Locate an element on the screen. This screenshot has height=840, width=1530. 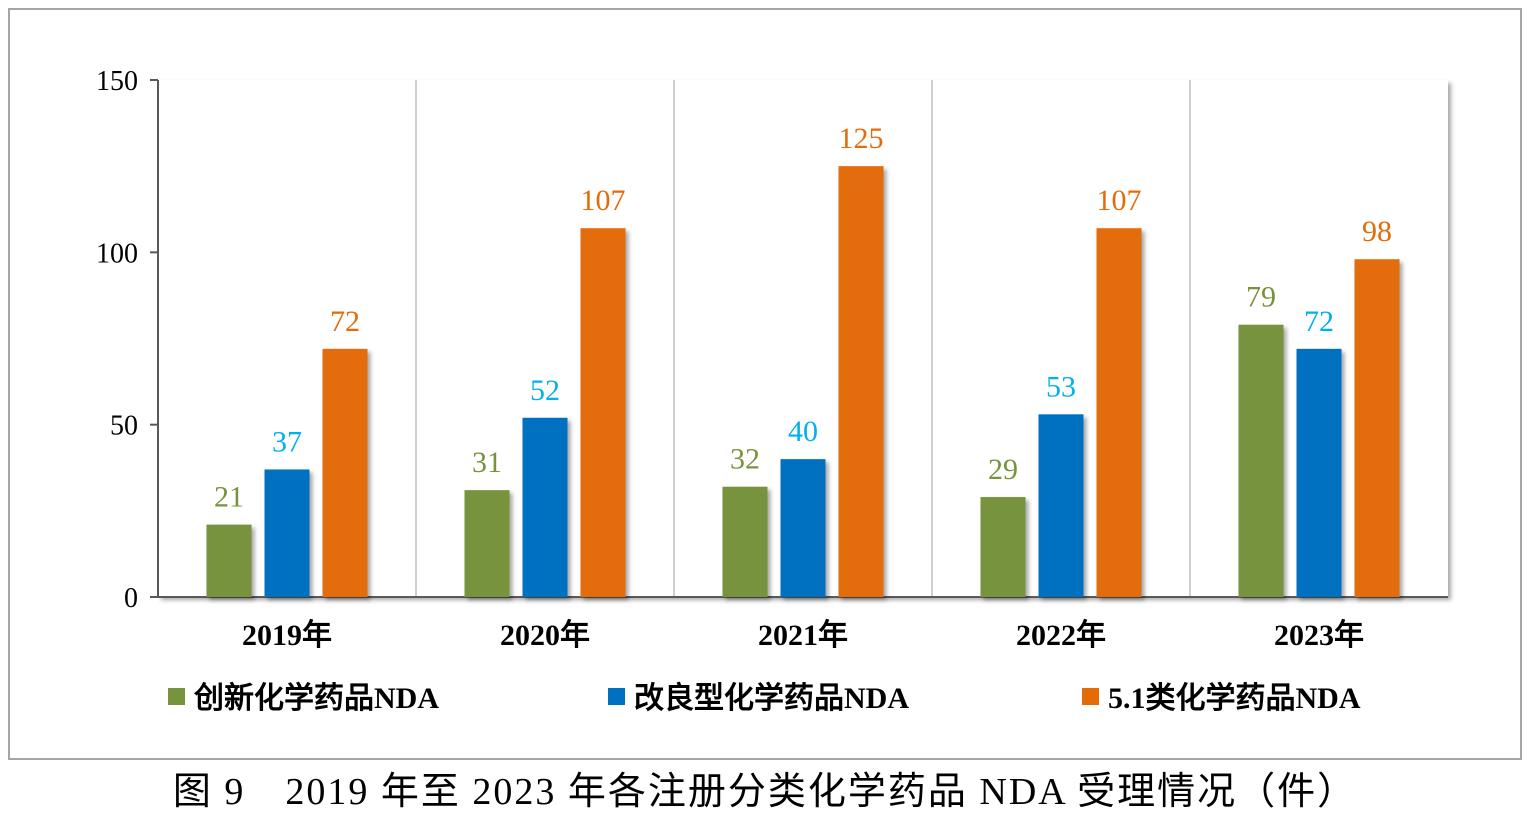
data-label: 21 is located at coordinates (229, 497).